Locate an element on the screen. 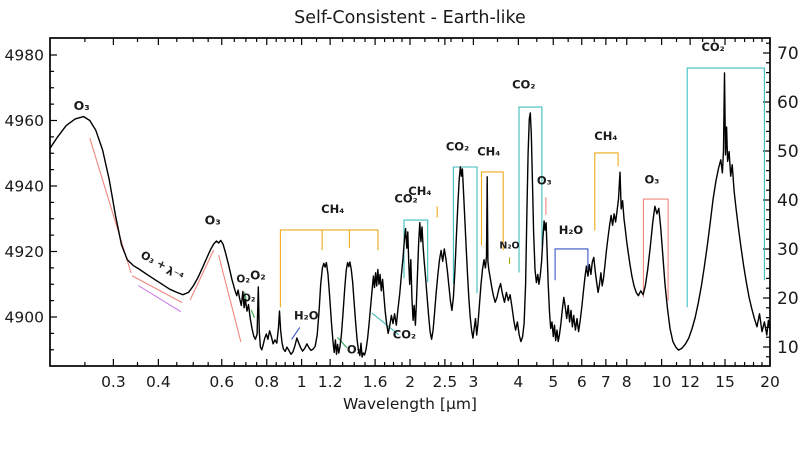  annotation-line-o3-floor is located at coordinates (157, 289).